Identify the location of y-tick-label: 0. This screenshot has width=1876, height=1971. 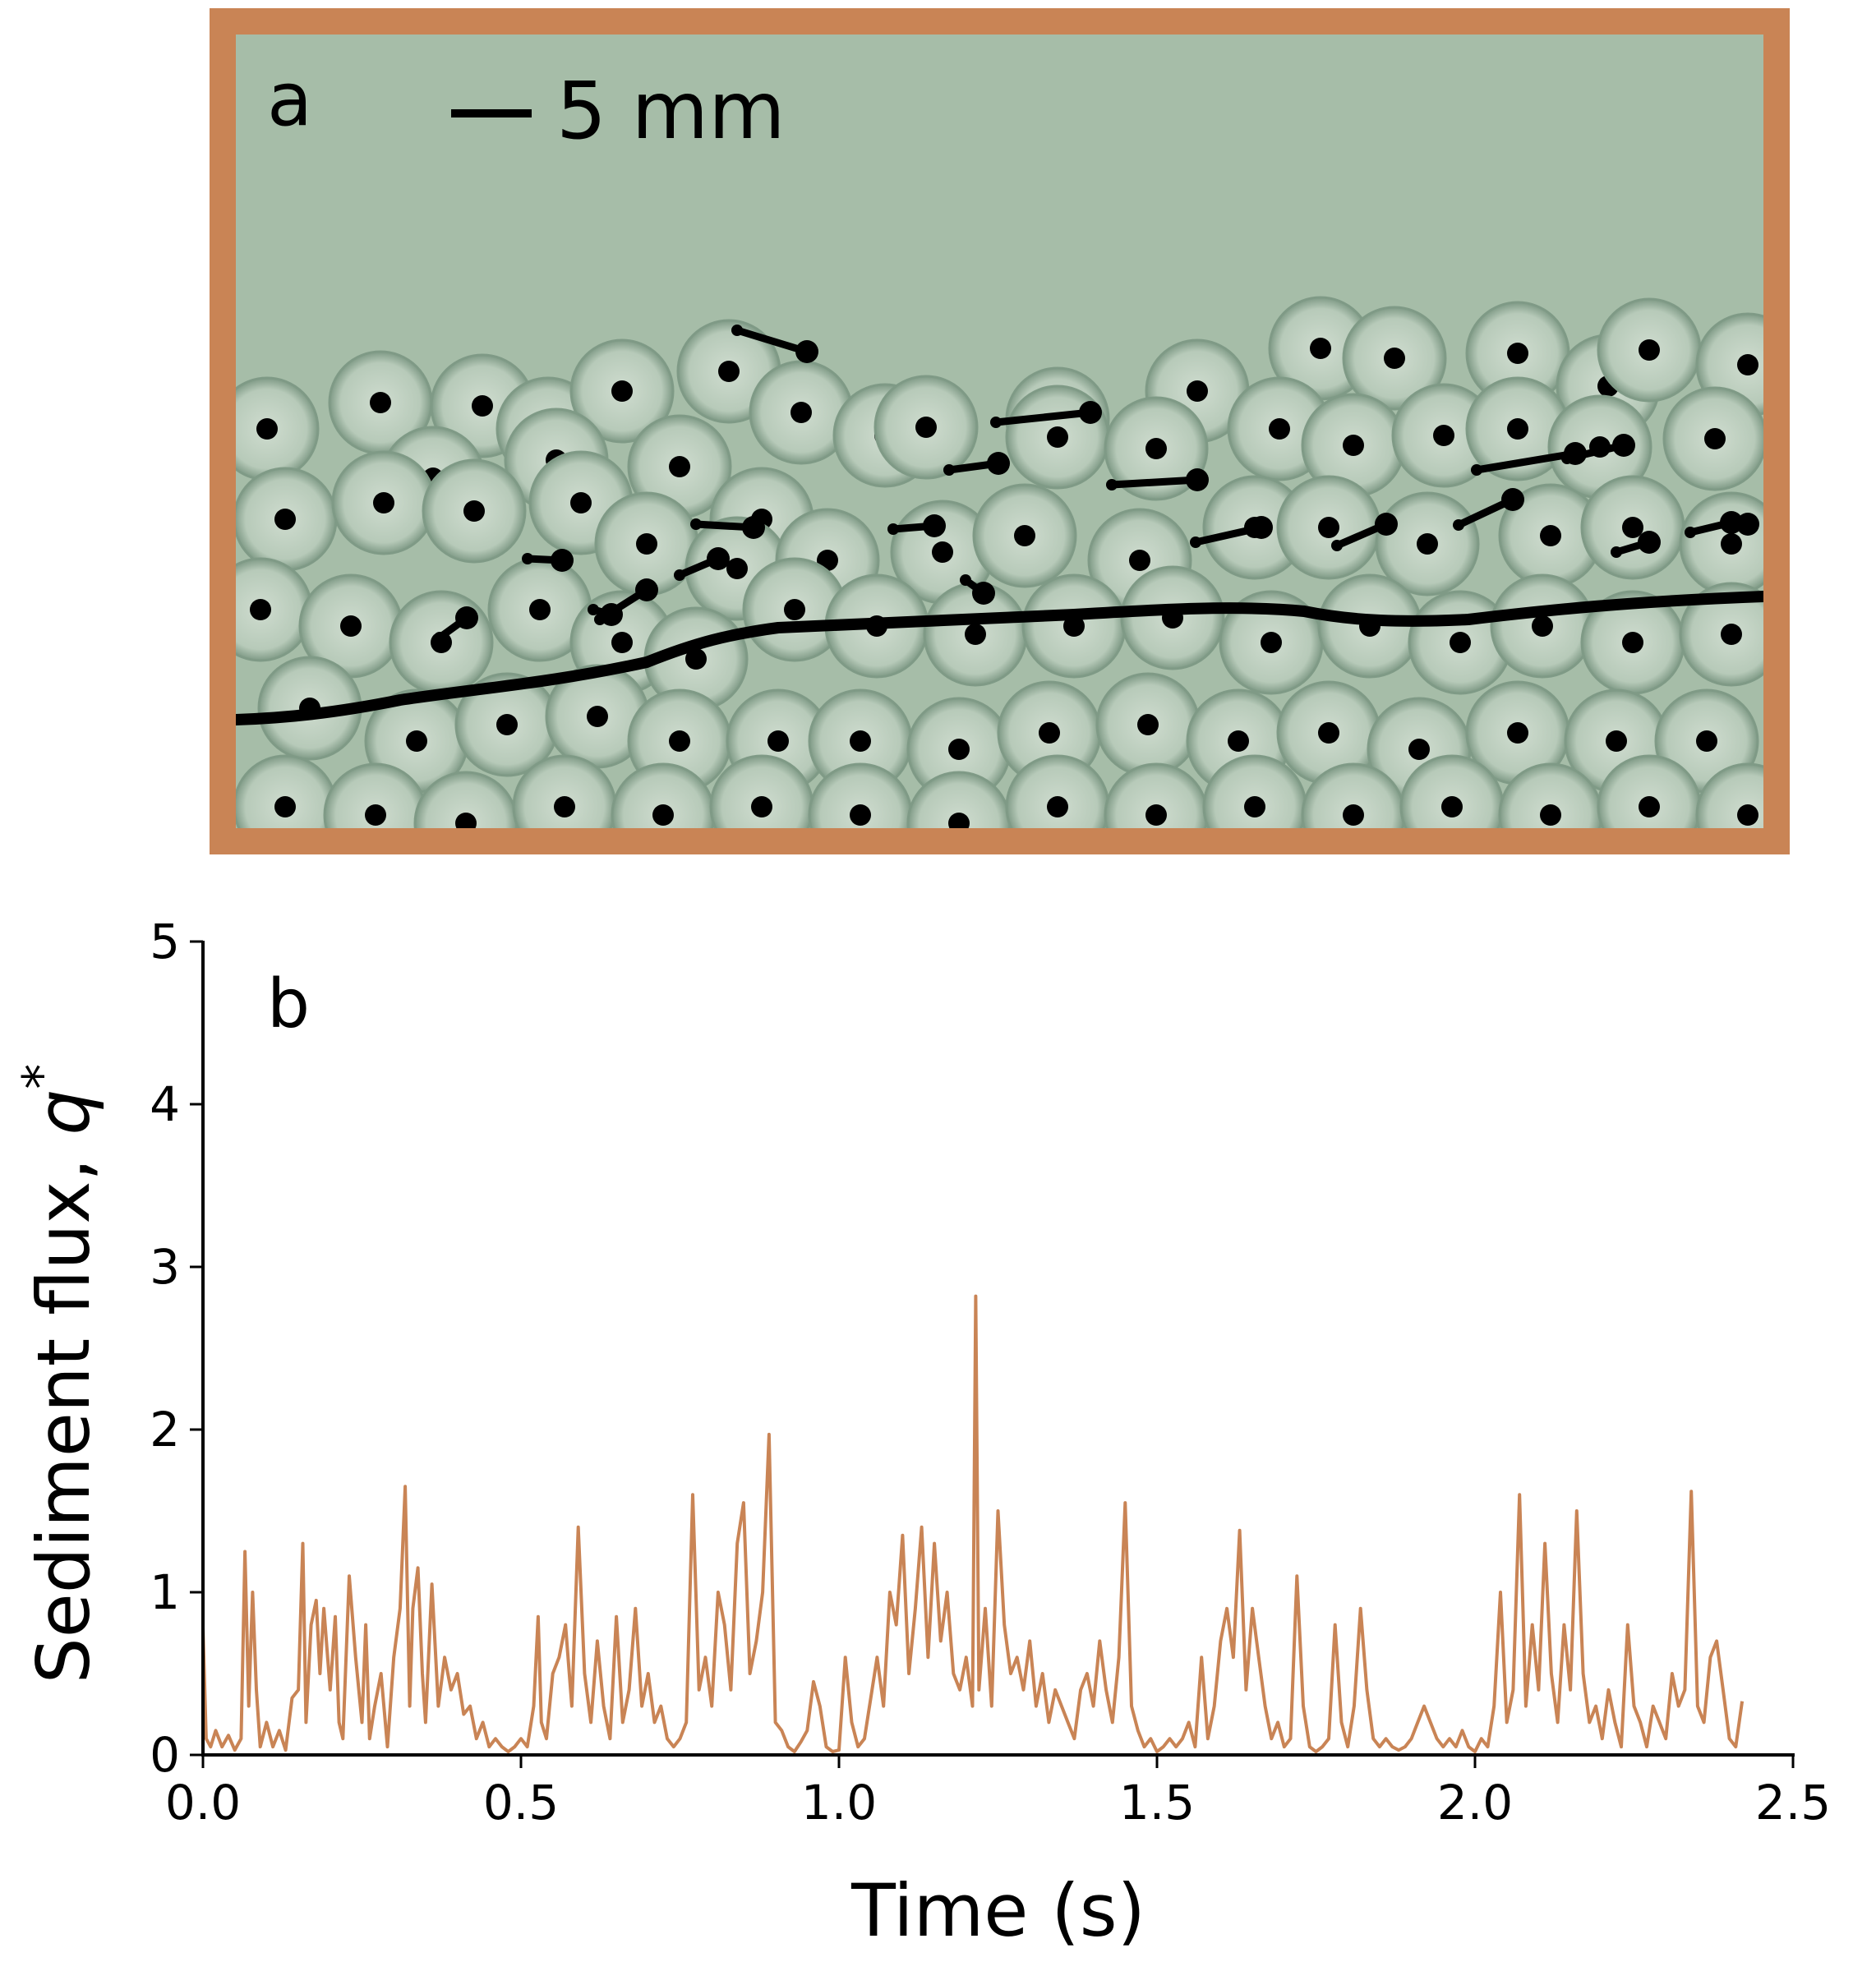
(165, 1755).